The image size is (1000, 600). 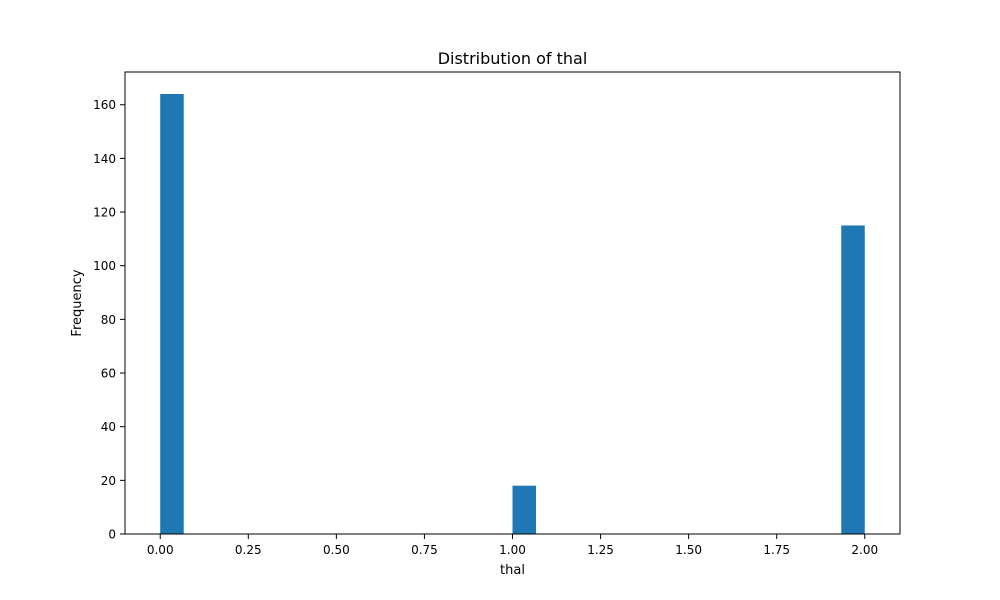 I want to click on x-tick-label: 0.75, so click(x=424, y=550).